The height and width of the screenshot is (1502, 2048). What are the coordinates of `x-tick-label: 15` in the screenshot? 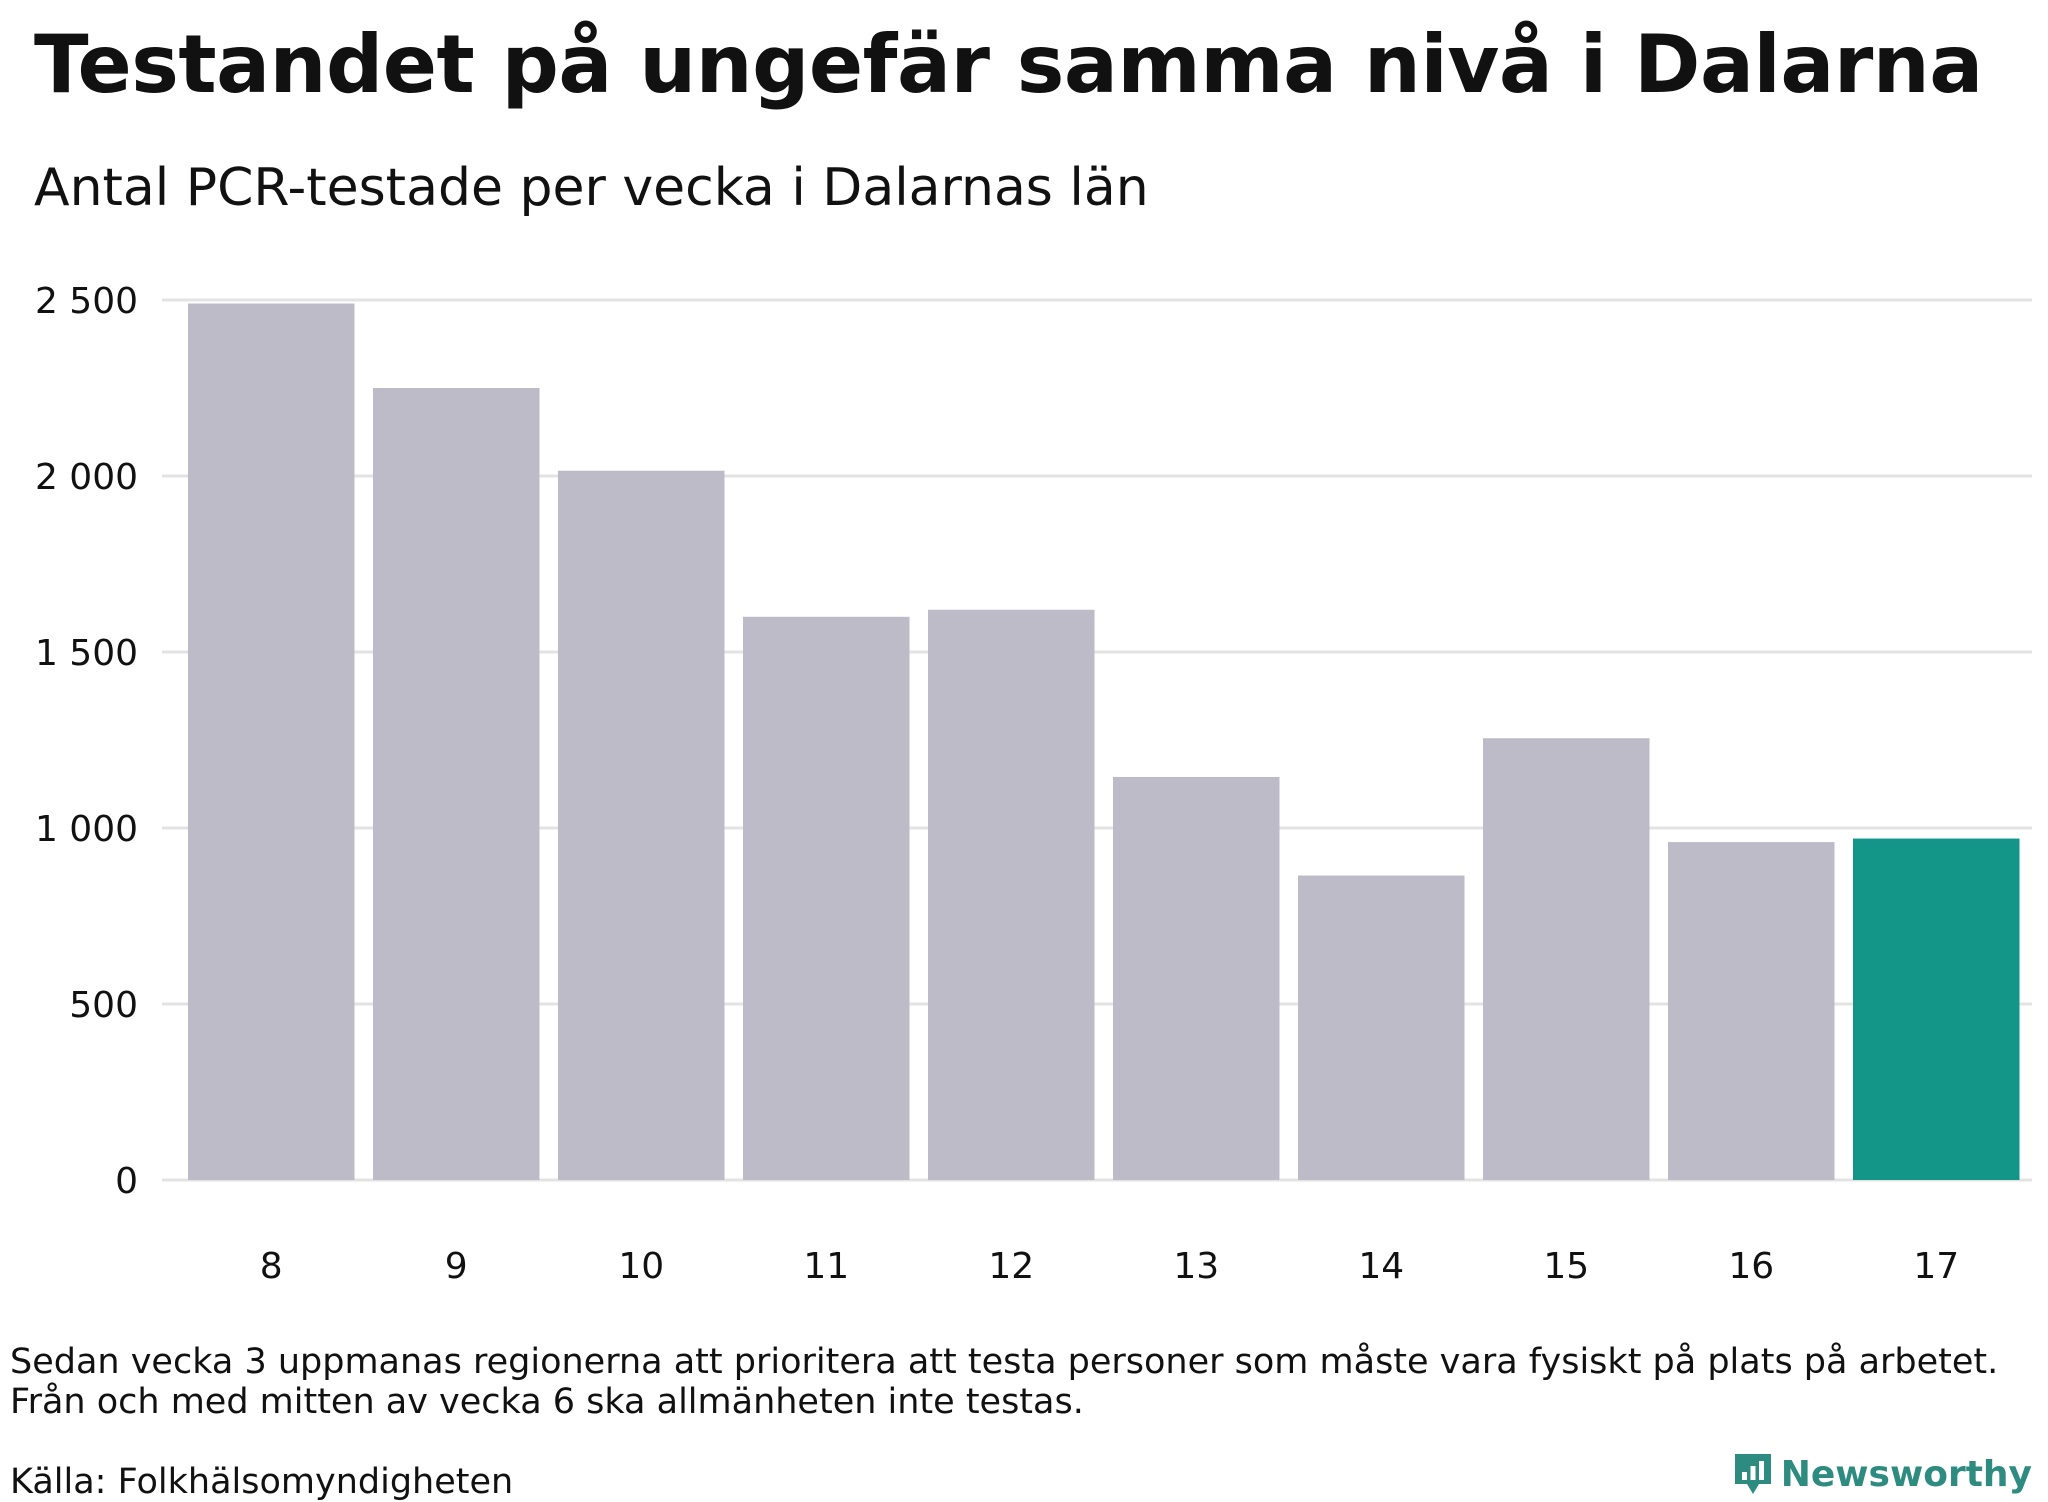 It's located at (1566, 1266).